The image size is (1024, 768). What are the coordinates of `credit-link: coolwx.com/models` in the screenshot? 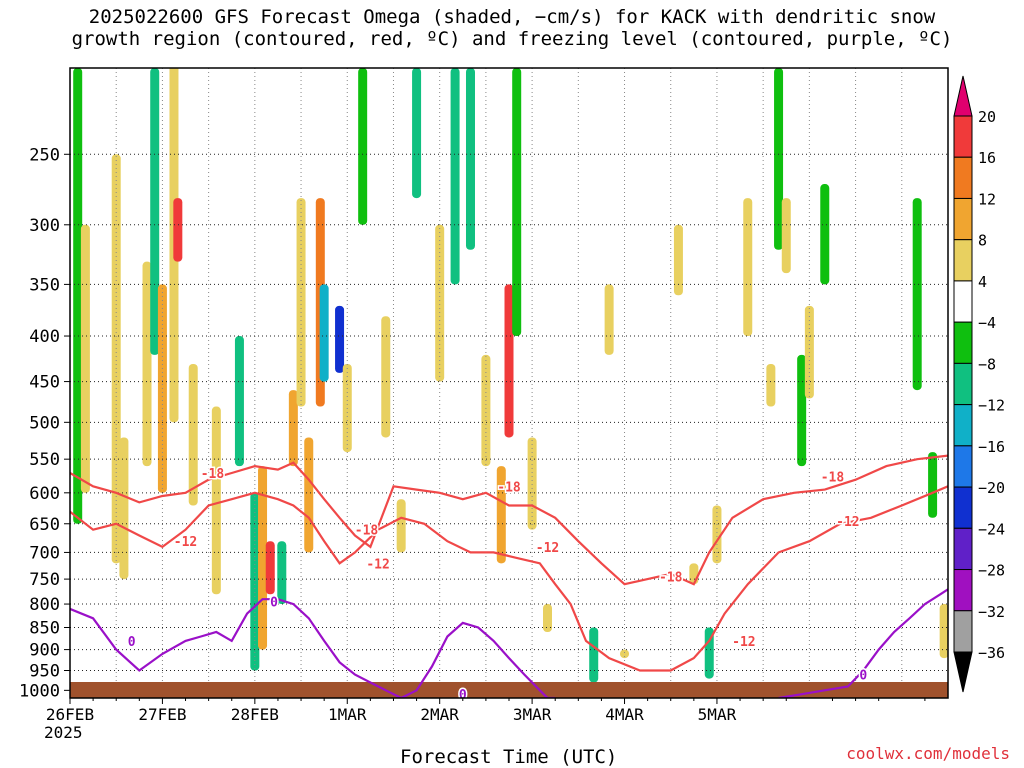 It's located at (928, 753).